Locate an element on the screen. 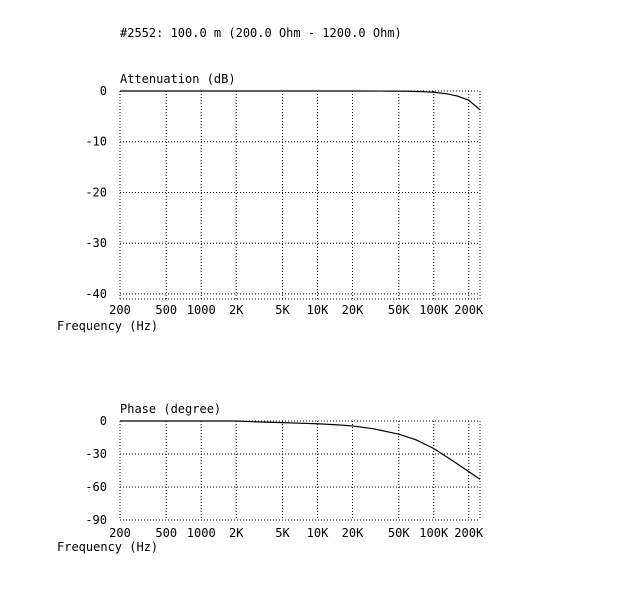  attenuation-ytick-label-3: -30 is located at coordinates (96, 243).